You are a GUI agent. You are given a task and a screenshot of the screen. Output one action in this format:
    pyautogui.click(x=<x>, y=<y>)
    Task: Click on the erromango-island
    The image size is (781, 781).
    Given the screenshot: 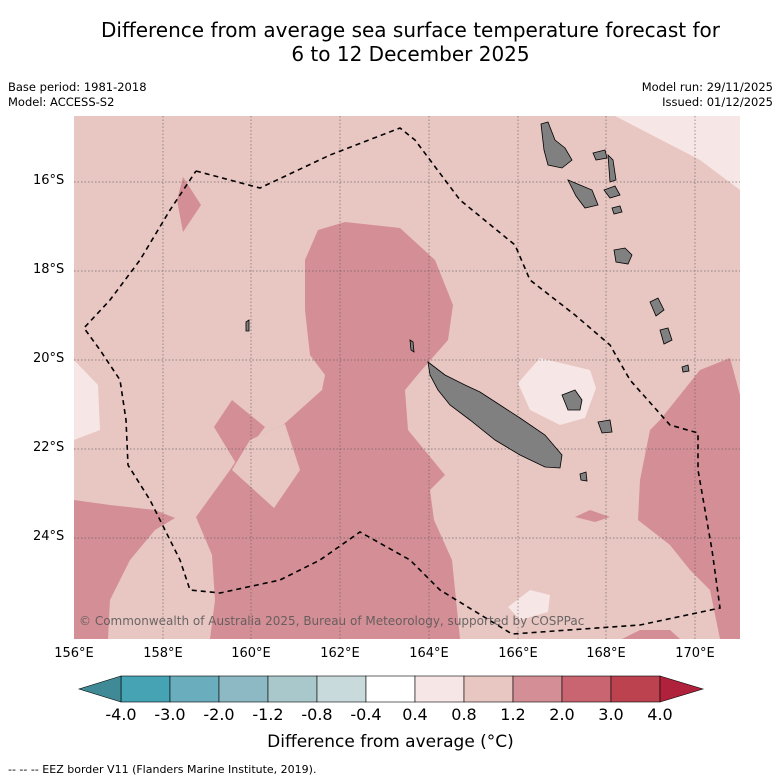 What is the action you would take?
    pyautogui.click(x=657, y=307)
    